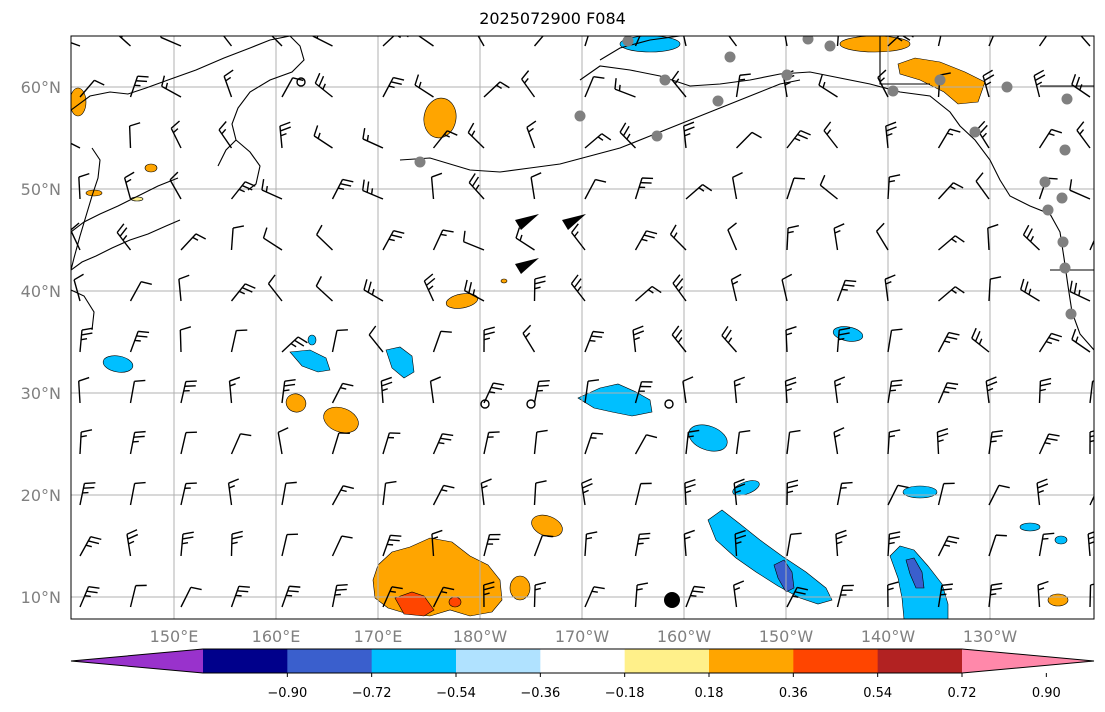 The height and width of the screenshot is (712, 1105). I want to click on map-title: 2025072900 F084, so click(552, 18).